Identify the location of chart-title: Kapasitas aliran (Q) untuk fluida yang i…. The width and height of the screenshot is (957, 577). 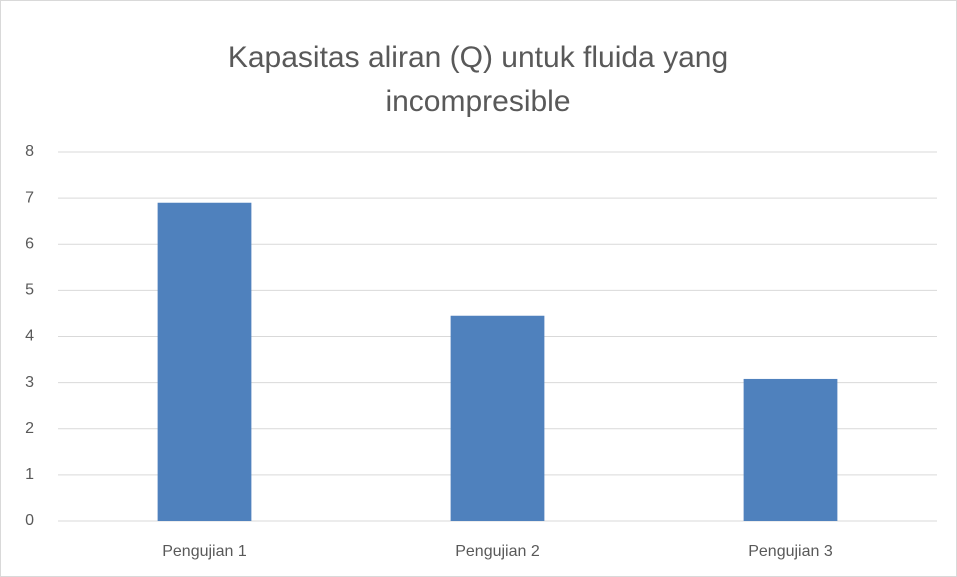
(478, 79).